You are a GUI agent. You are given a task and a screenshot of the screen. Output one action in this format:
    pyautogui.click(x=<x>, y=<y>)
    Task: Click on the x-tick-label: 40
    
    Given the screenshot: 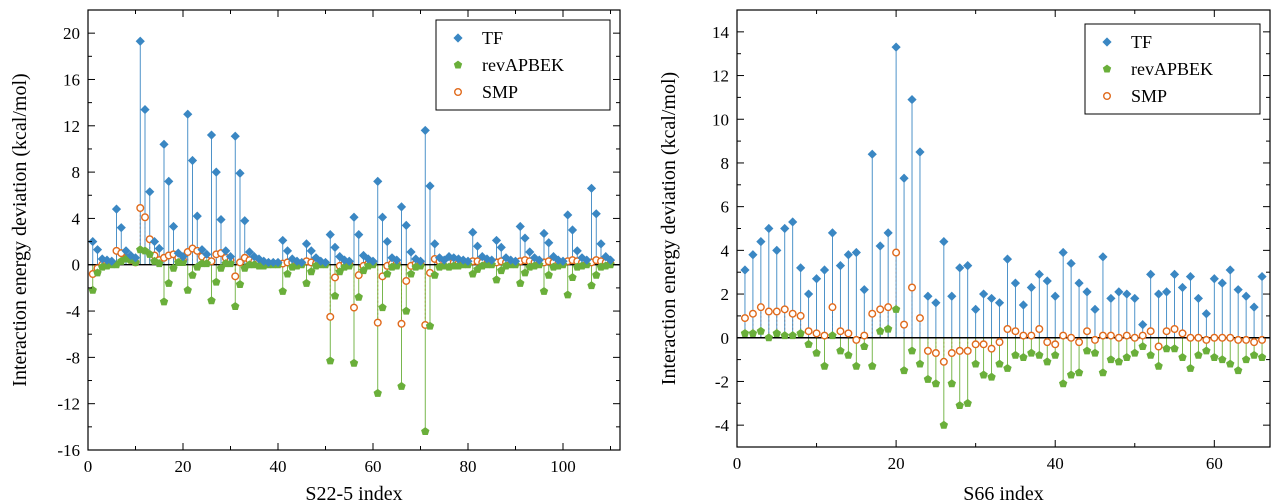 What is the action you would take?
    pyautogui.click(x=1055, y=463)
    